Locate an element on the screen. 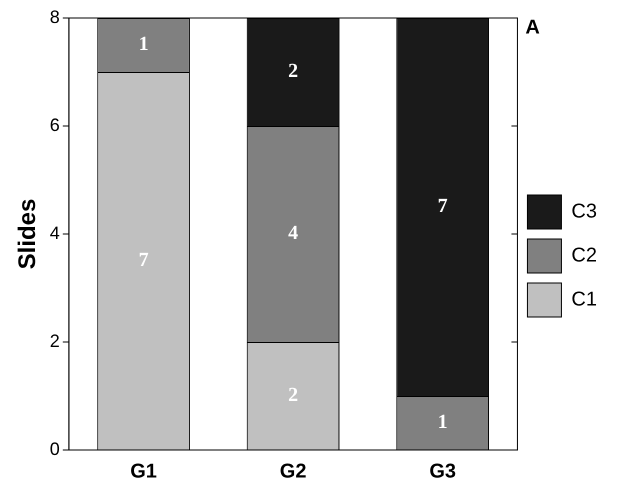 The width and height of the screenshot is (617, 502). text: A is located at coordinates (532, 27).